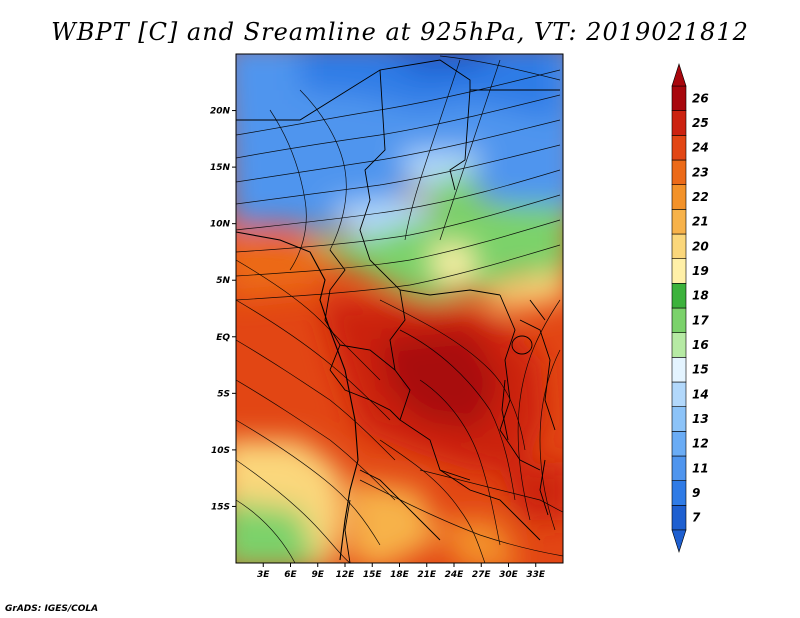  I want to click on colorbar-label: 14, so click(700, 394).